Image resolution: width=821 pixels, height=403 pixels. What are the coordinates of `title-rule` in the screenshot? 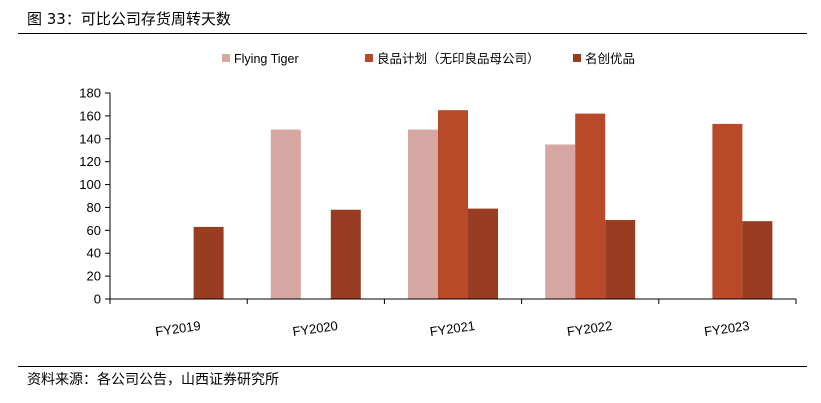 It's located at (412, 33).